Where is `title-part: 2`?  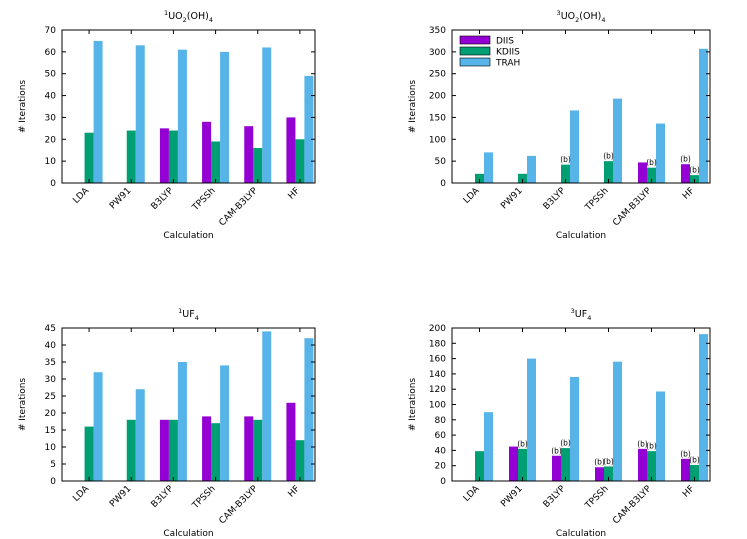
title-part: 2 is located at coordinates (577, 20).